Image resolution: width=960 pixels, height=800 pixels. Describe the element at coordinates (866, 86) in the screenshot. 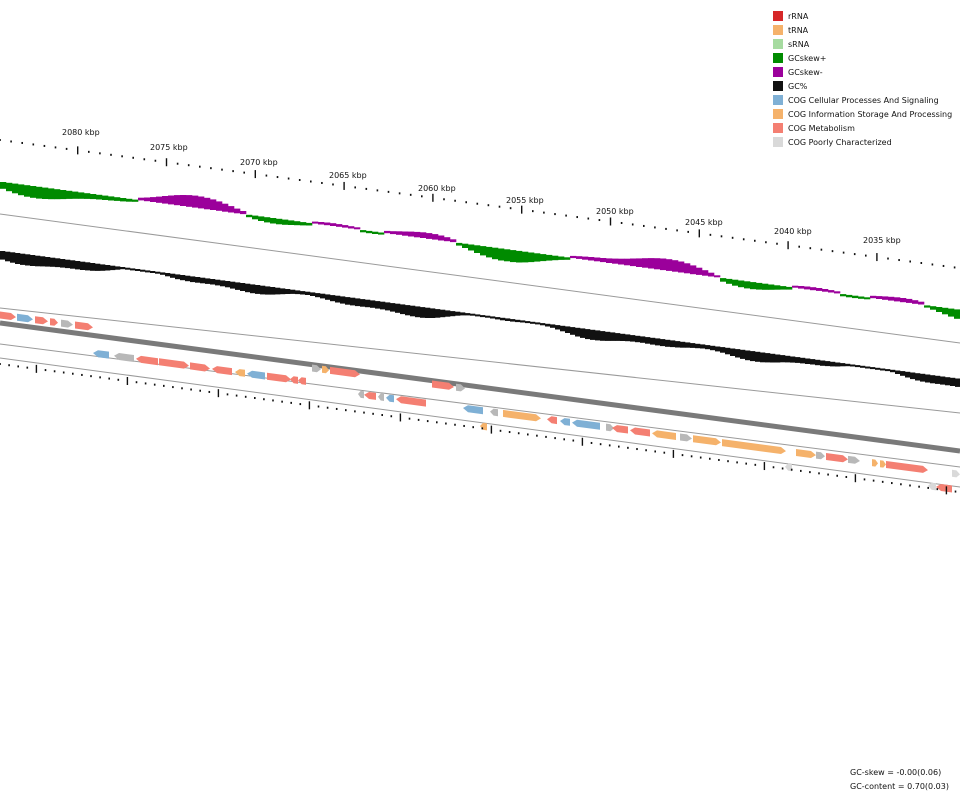

I see `legend-item-gc-content: GC%` at that location.